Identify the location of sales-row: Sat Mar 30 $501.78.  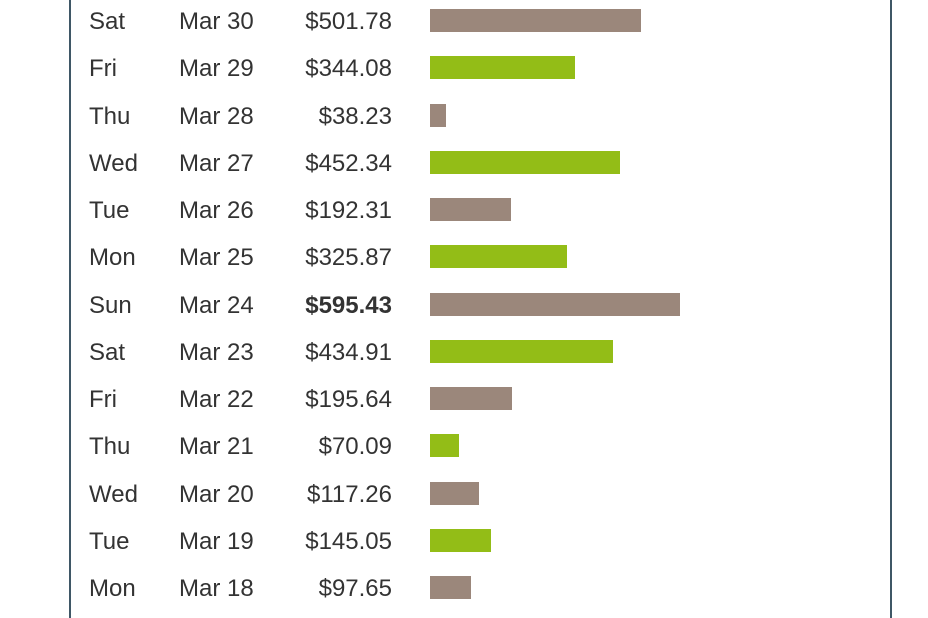
(480, 22).